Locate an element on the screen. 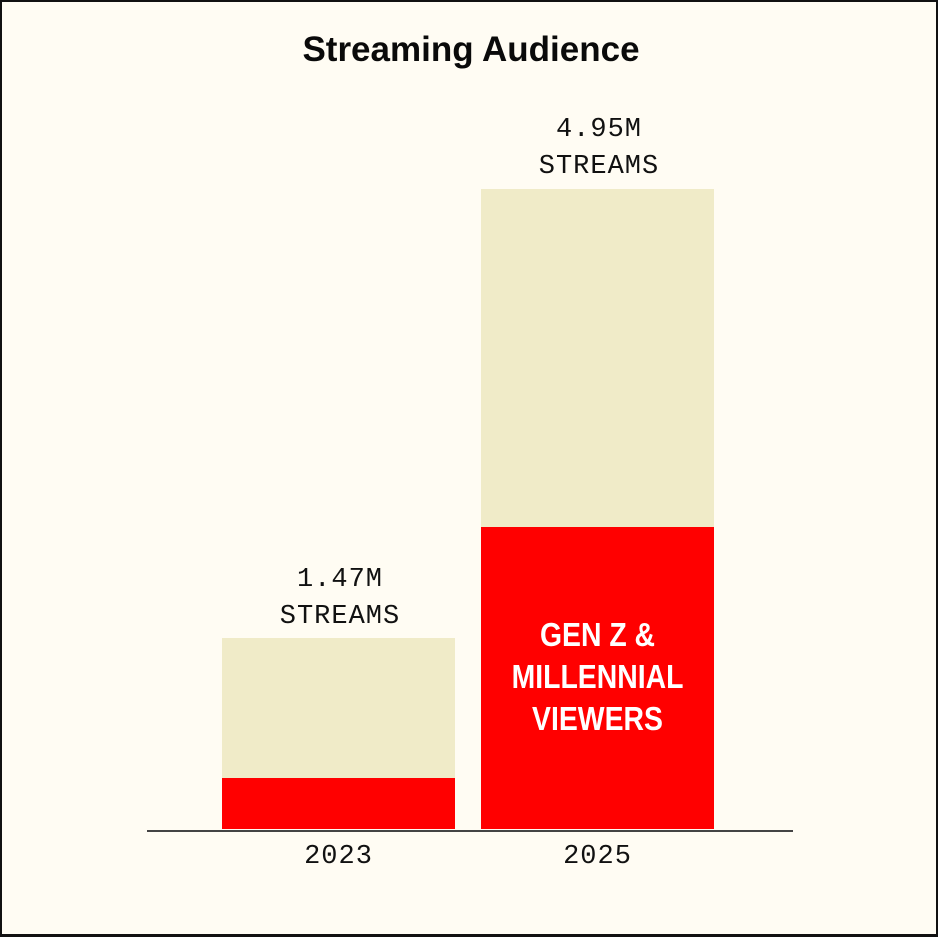 The width and height of the screenshot is (938, 937). bar-2023-unit: STREAMS is located at coordinates (340, 617).